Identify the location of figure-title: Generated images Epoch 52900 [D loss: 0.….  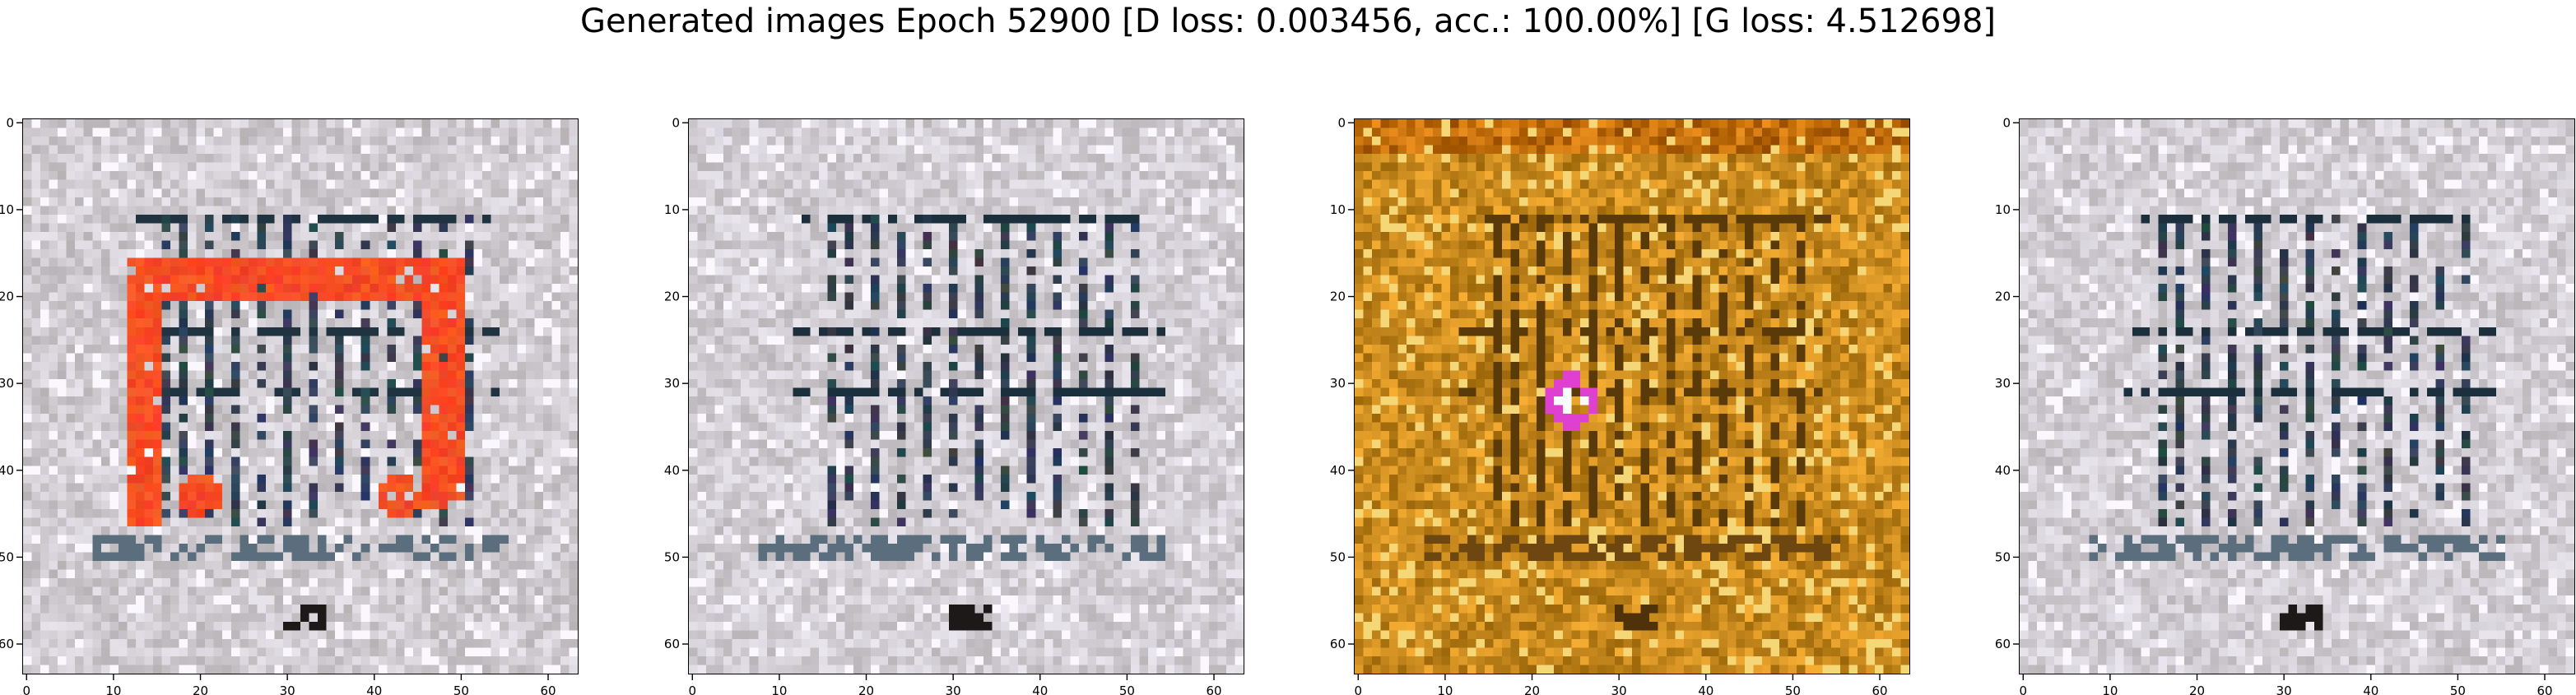
(1288, 21).